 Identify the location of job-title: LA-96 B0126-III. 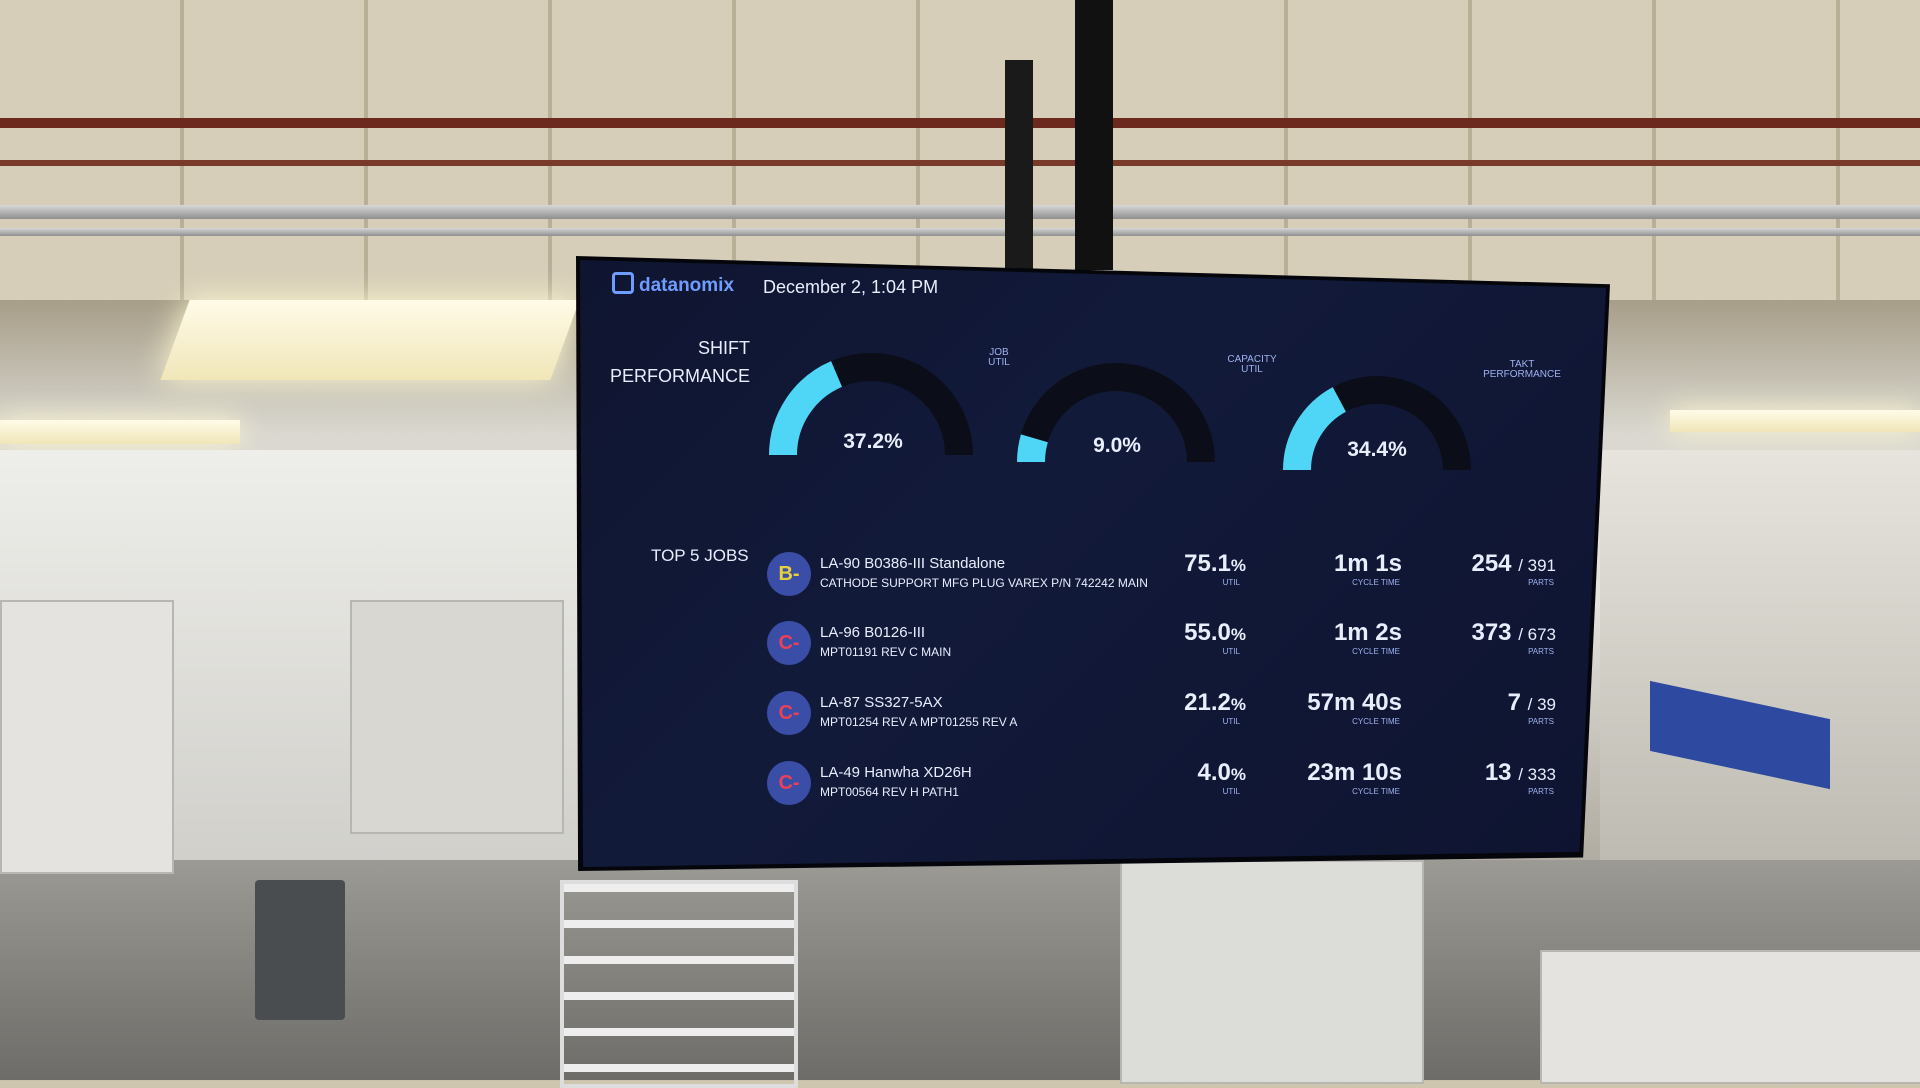
(873, 632).